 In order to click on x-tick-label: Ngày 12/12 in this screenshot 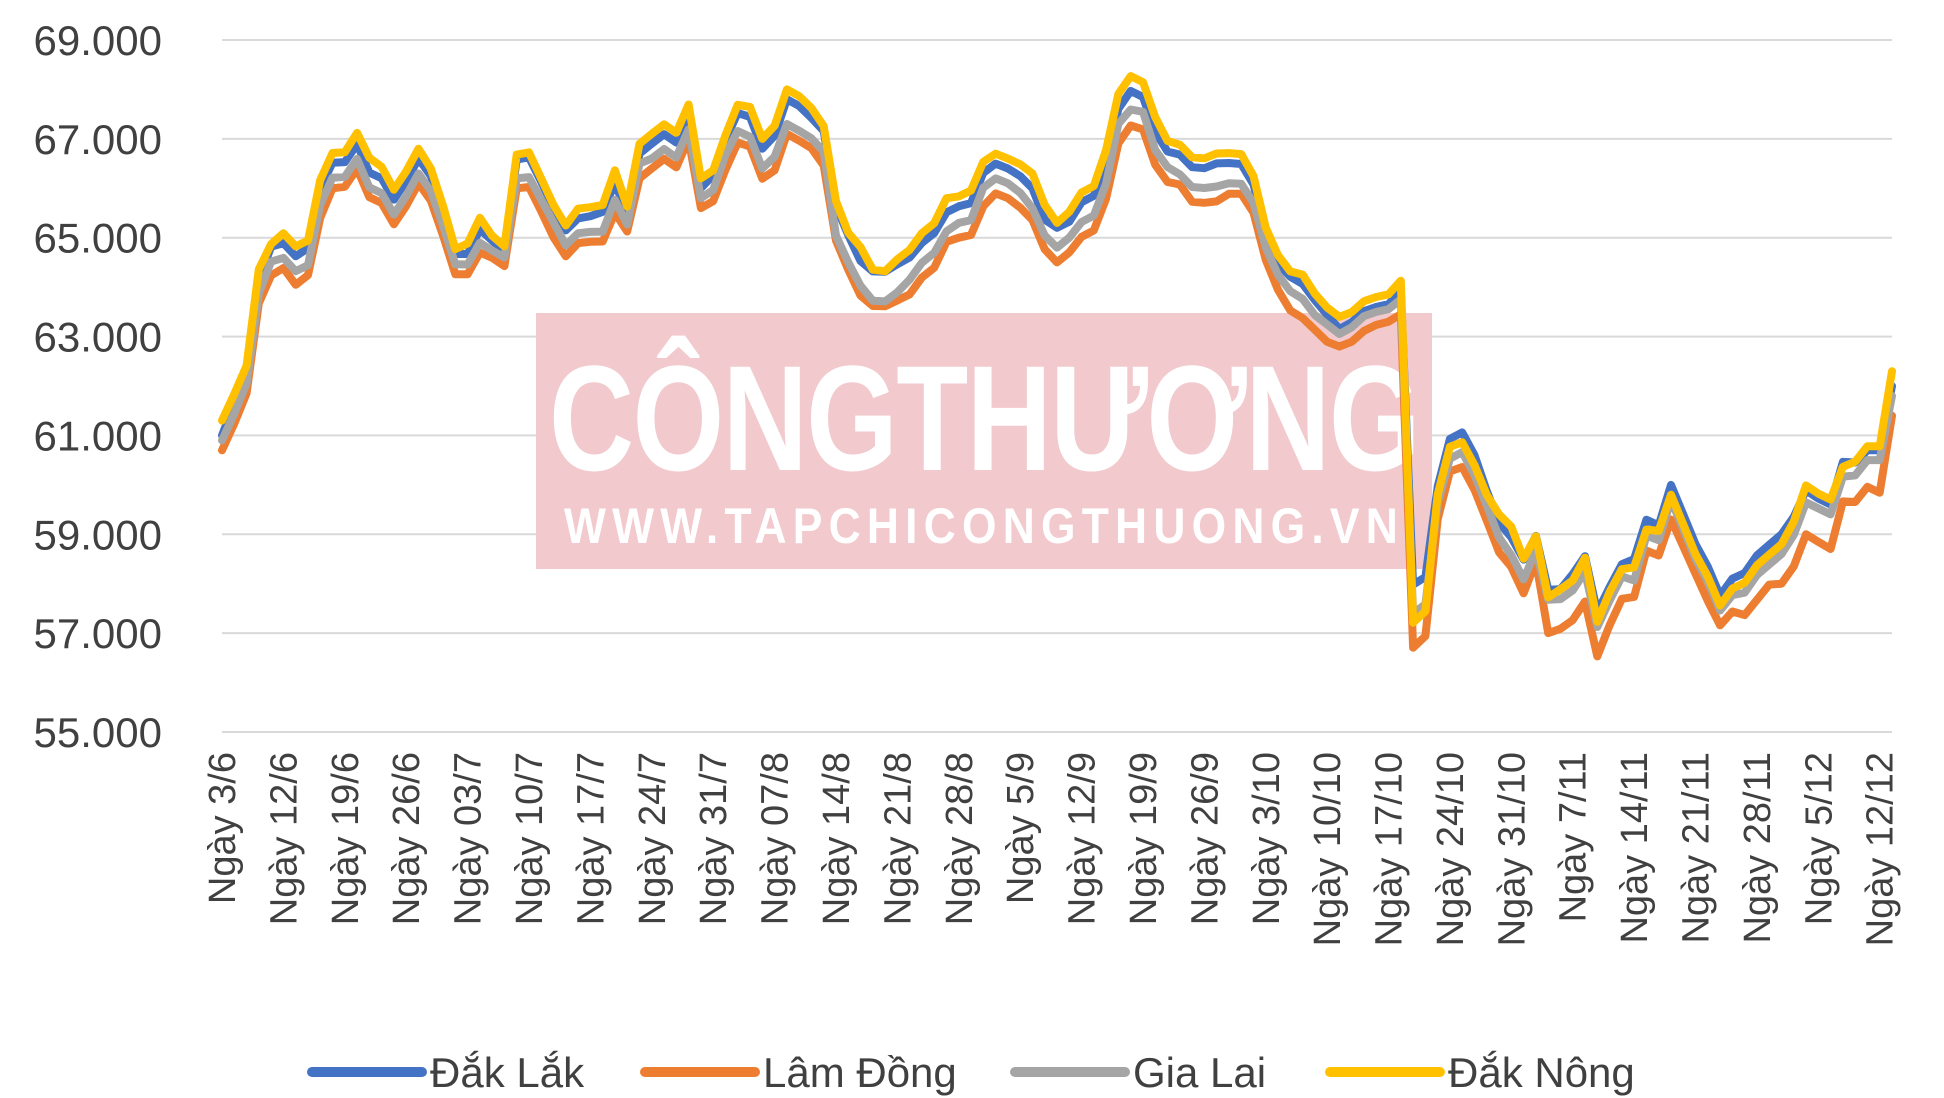, I will do `click(1881, 849)`.